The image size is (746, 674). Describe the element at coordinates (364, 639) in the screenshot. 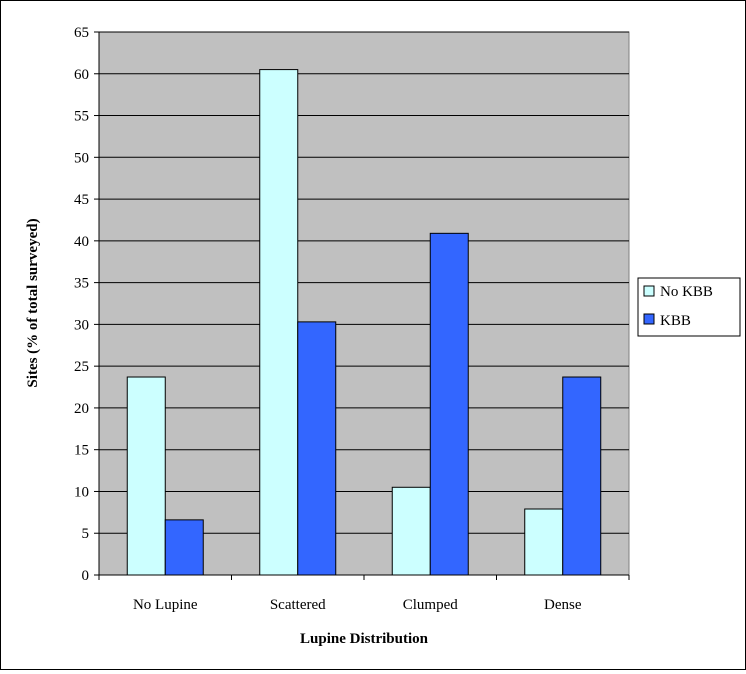

I see `x-axis-label: Lupine Distribution` at that location.